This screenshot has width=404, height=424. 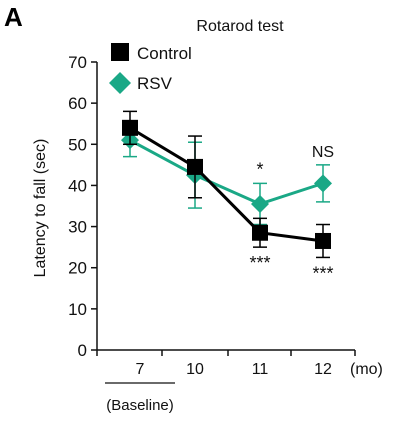 What do you see at coordinates (164, 53) in the screenshot?
I see `legend-label: Control` at bounding box center [164, 53].